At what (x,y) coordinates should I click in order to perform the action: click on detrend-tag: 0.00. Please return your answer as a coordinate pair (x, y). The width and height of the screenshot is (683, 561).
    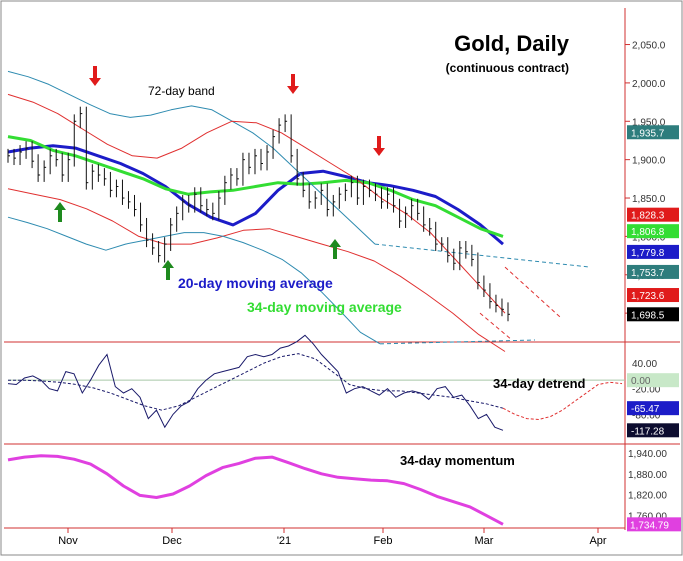
    Looking at the image, I should click on (653, 380).